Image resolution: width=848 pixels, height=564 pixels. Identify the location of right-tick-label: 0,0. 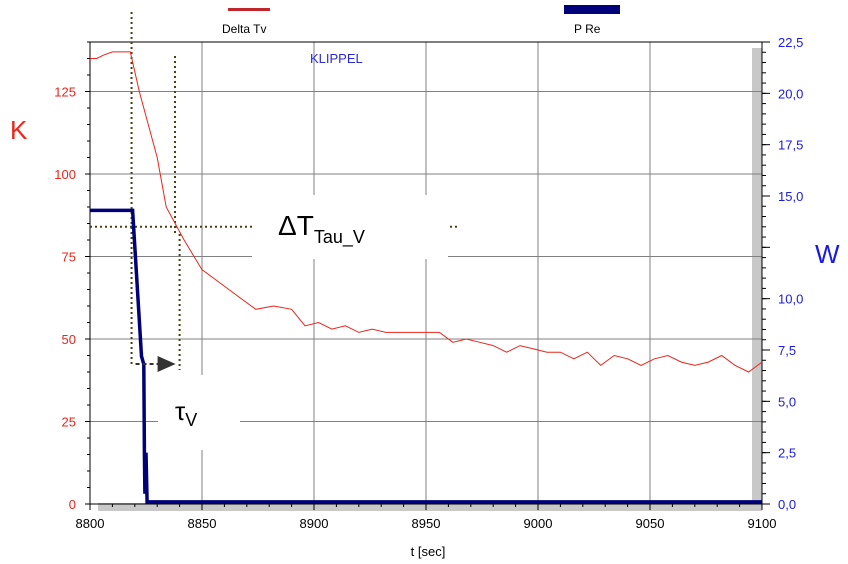
(787, 504).